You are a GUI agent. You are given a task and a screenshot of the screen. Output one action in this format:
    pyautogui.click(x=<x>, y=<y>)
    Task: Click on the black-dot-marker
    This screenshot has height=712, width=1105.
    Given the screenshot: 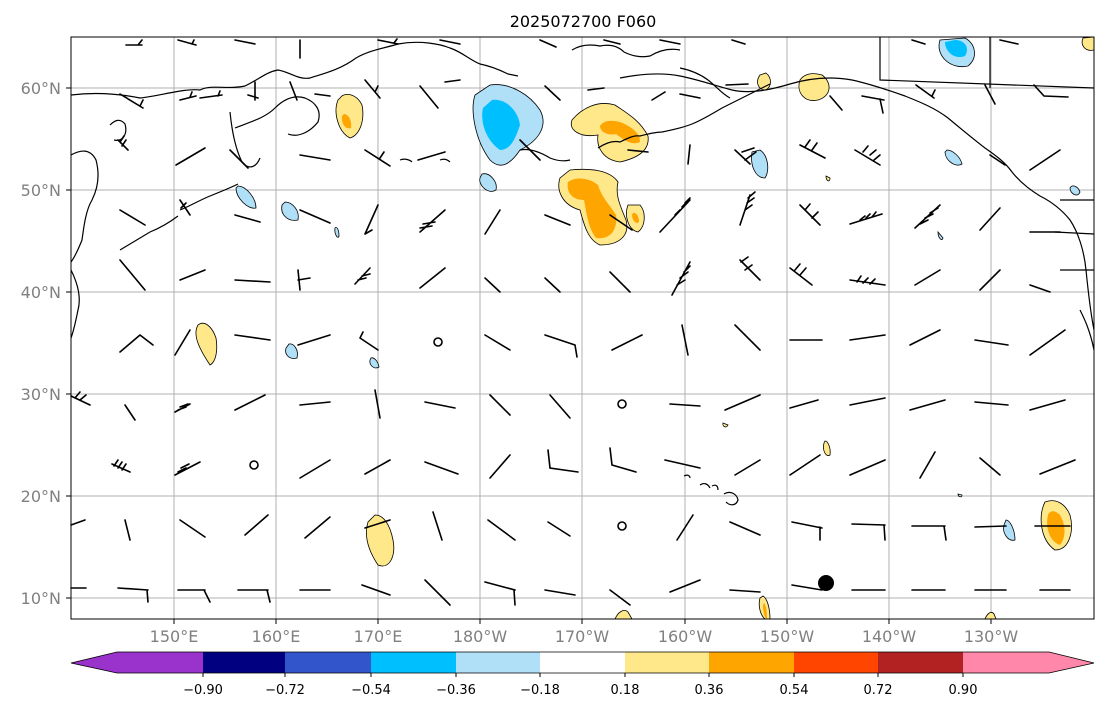 What is the action you would take?
    pyautogui.click(x=826, y=583)
    